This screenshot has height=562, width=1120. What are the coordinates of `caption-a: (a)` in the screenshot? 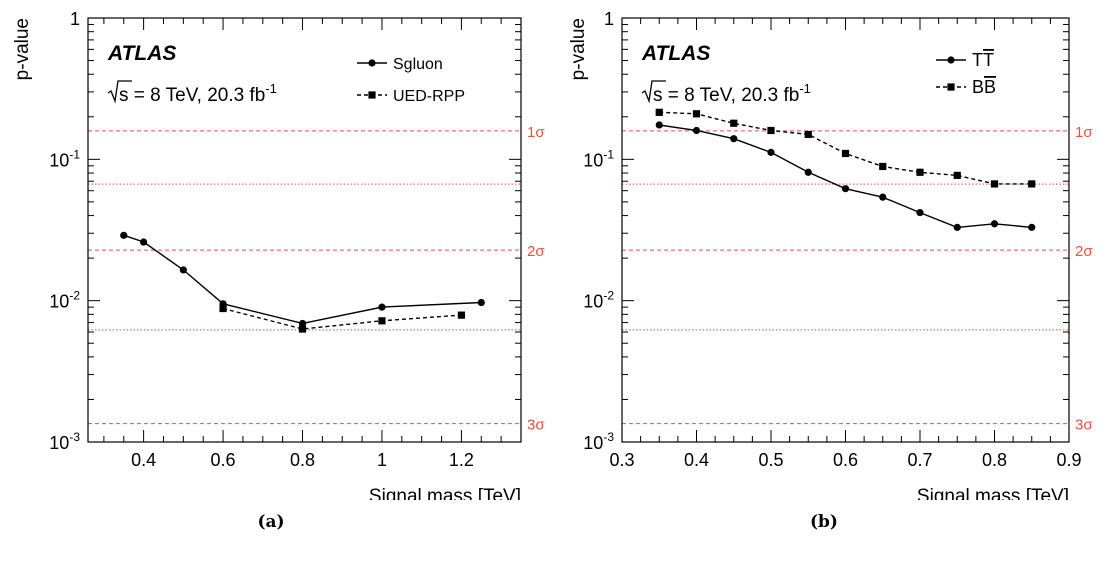 It's located at (271, 522).